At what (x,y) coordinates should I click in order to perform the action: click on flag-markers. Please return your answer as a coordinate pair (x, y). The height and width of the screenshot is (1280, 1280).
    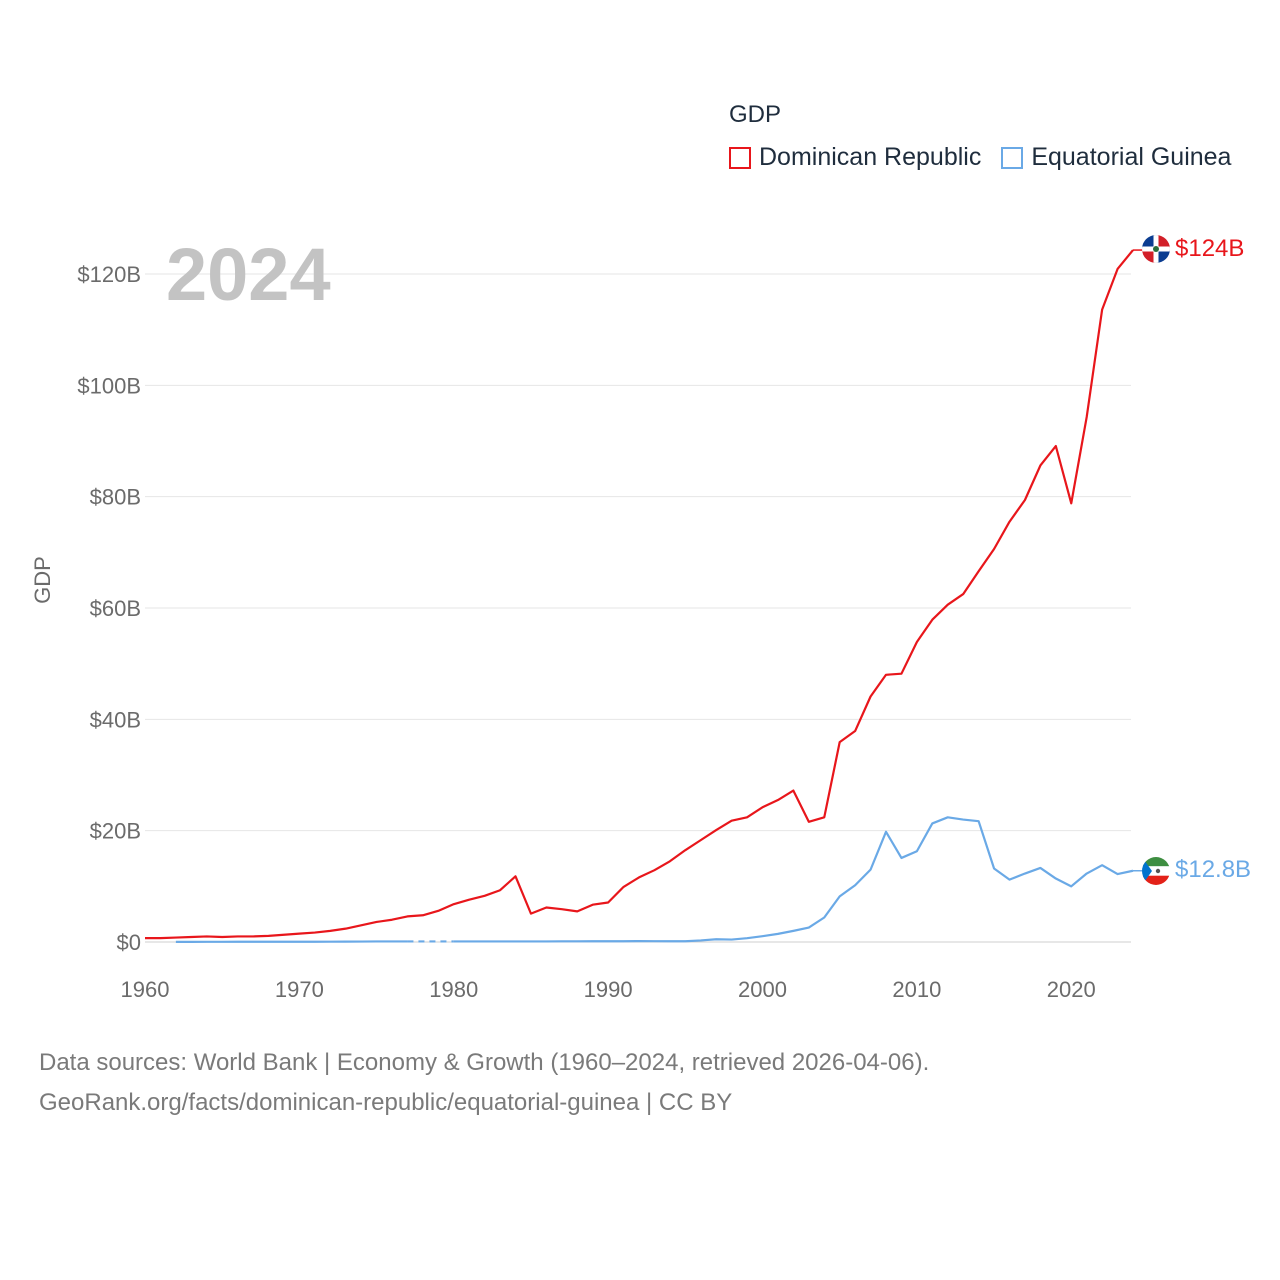
    Looking at the image, I should click on (1156, 560).